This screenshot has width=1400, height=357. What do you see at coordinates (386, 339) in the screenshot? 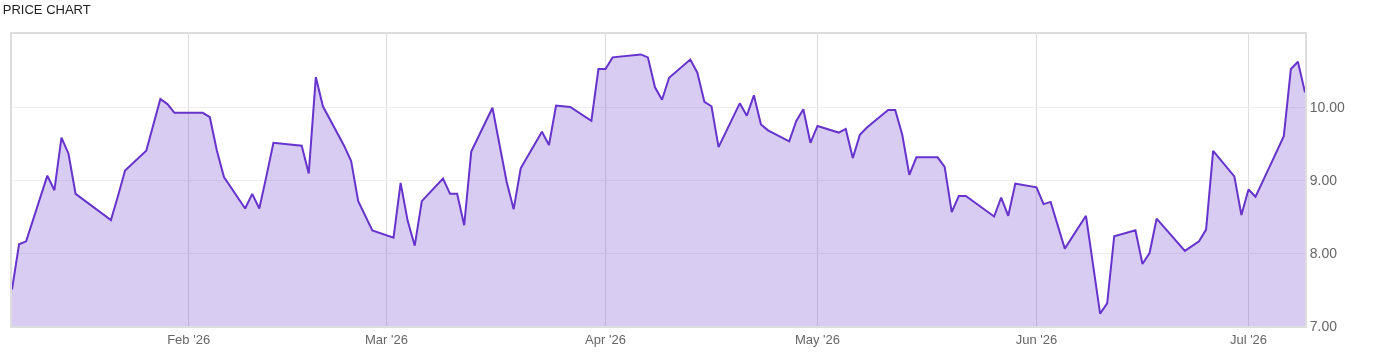
I see `x-tick-label: Mar '26` at bounding box center [386, 339].